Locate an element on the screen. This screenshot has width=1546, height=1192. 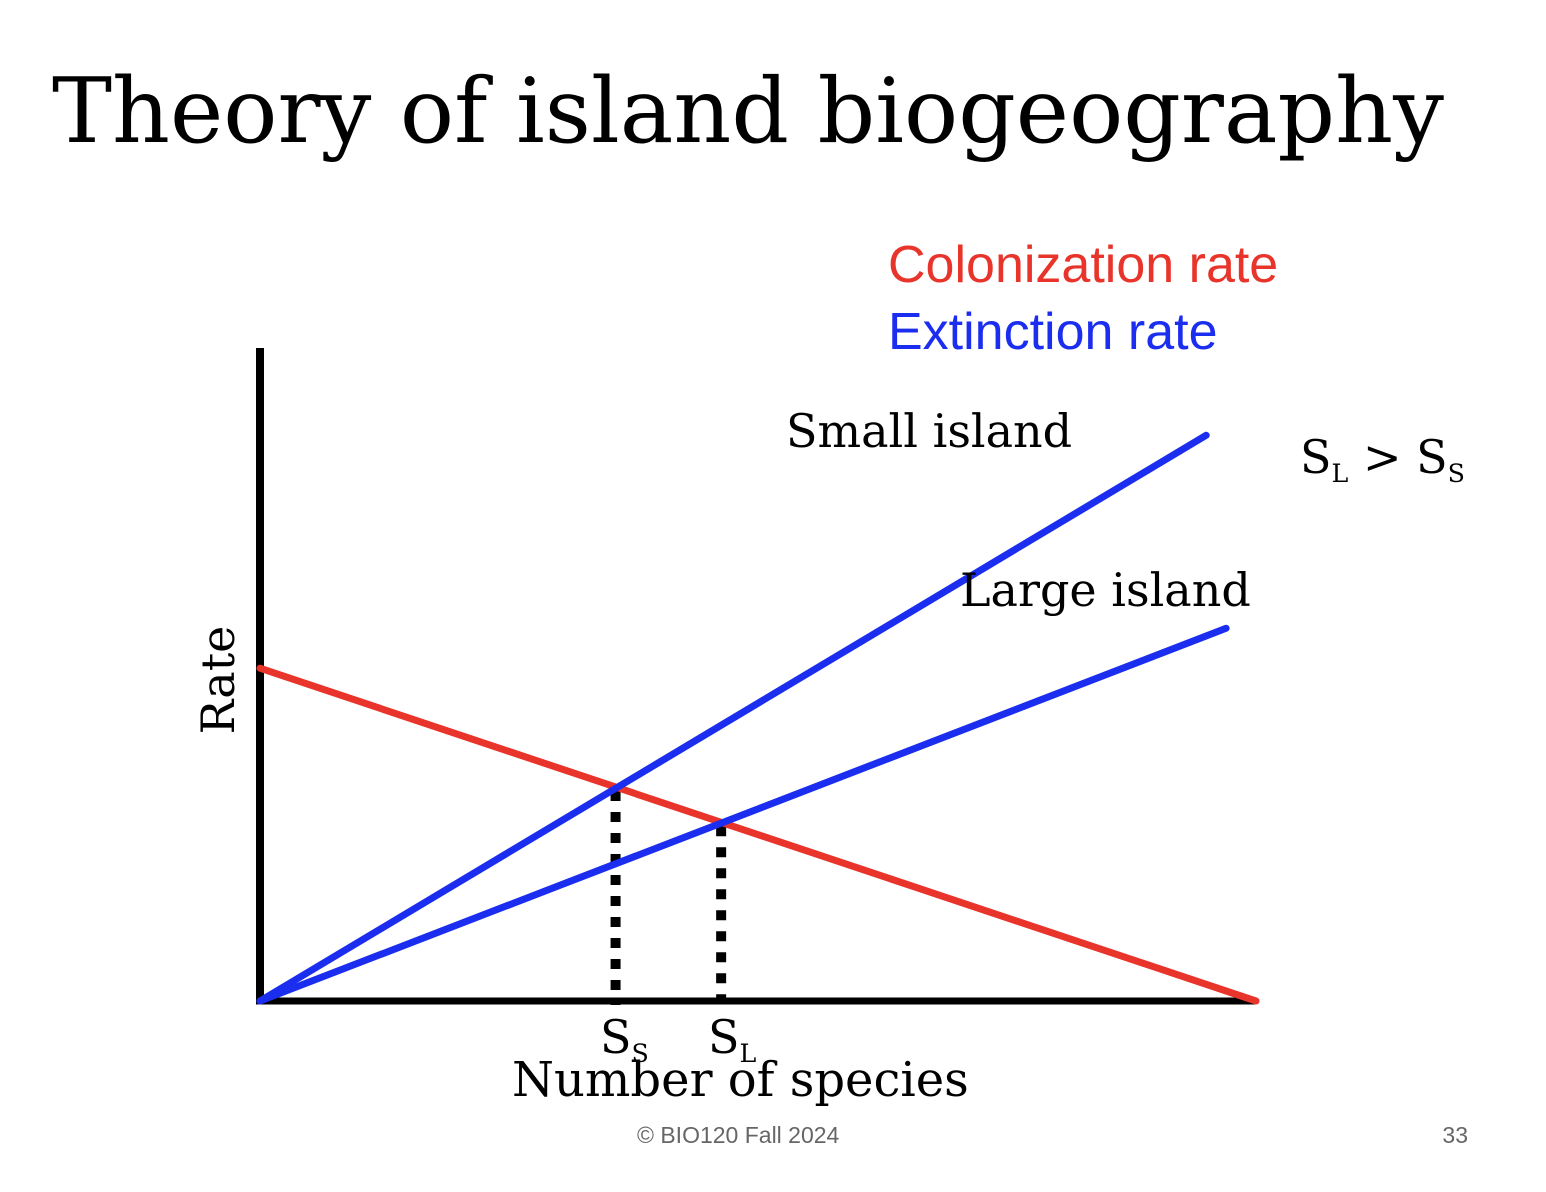
tick-label-s-small: SS is located at coordinates (624, 1039).